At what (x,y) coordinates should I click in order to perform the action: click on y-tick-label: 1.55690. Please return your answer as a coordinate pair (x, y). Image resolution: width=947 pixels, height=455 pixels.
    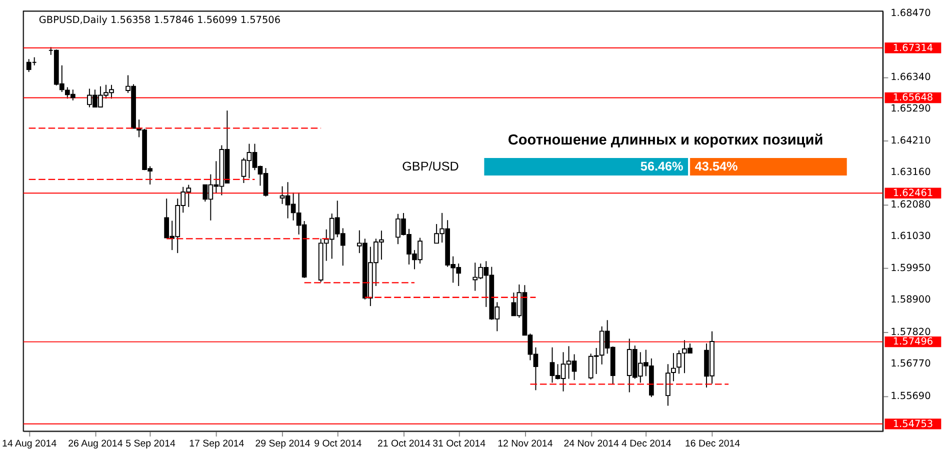
    Looking at the image, I should click on (910, 396).